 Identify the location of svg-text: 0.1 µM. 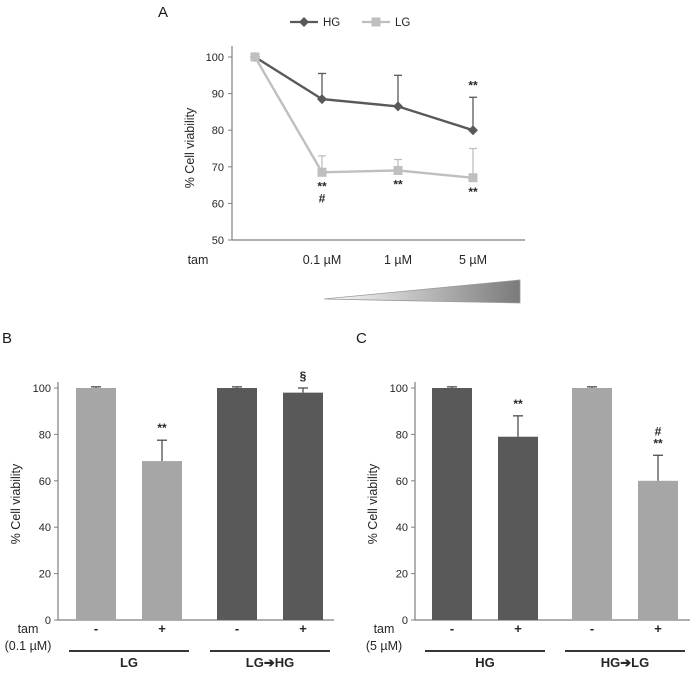
(322, 260).